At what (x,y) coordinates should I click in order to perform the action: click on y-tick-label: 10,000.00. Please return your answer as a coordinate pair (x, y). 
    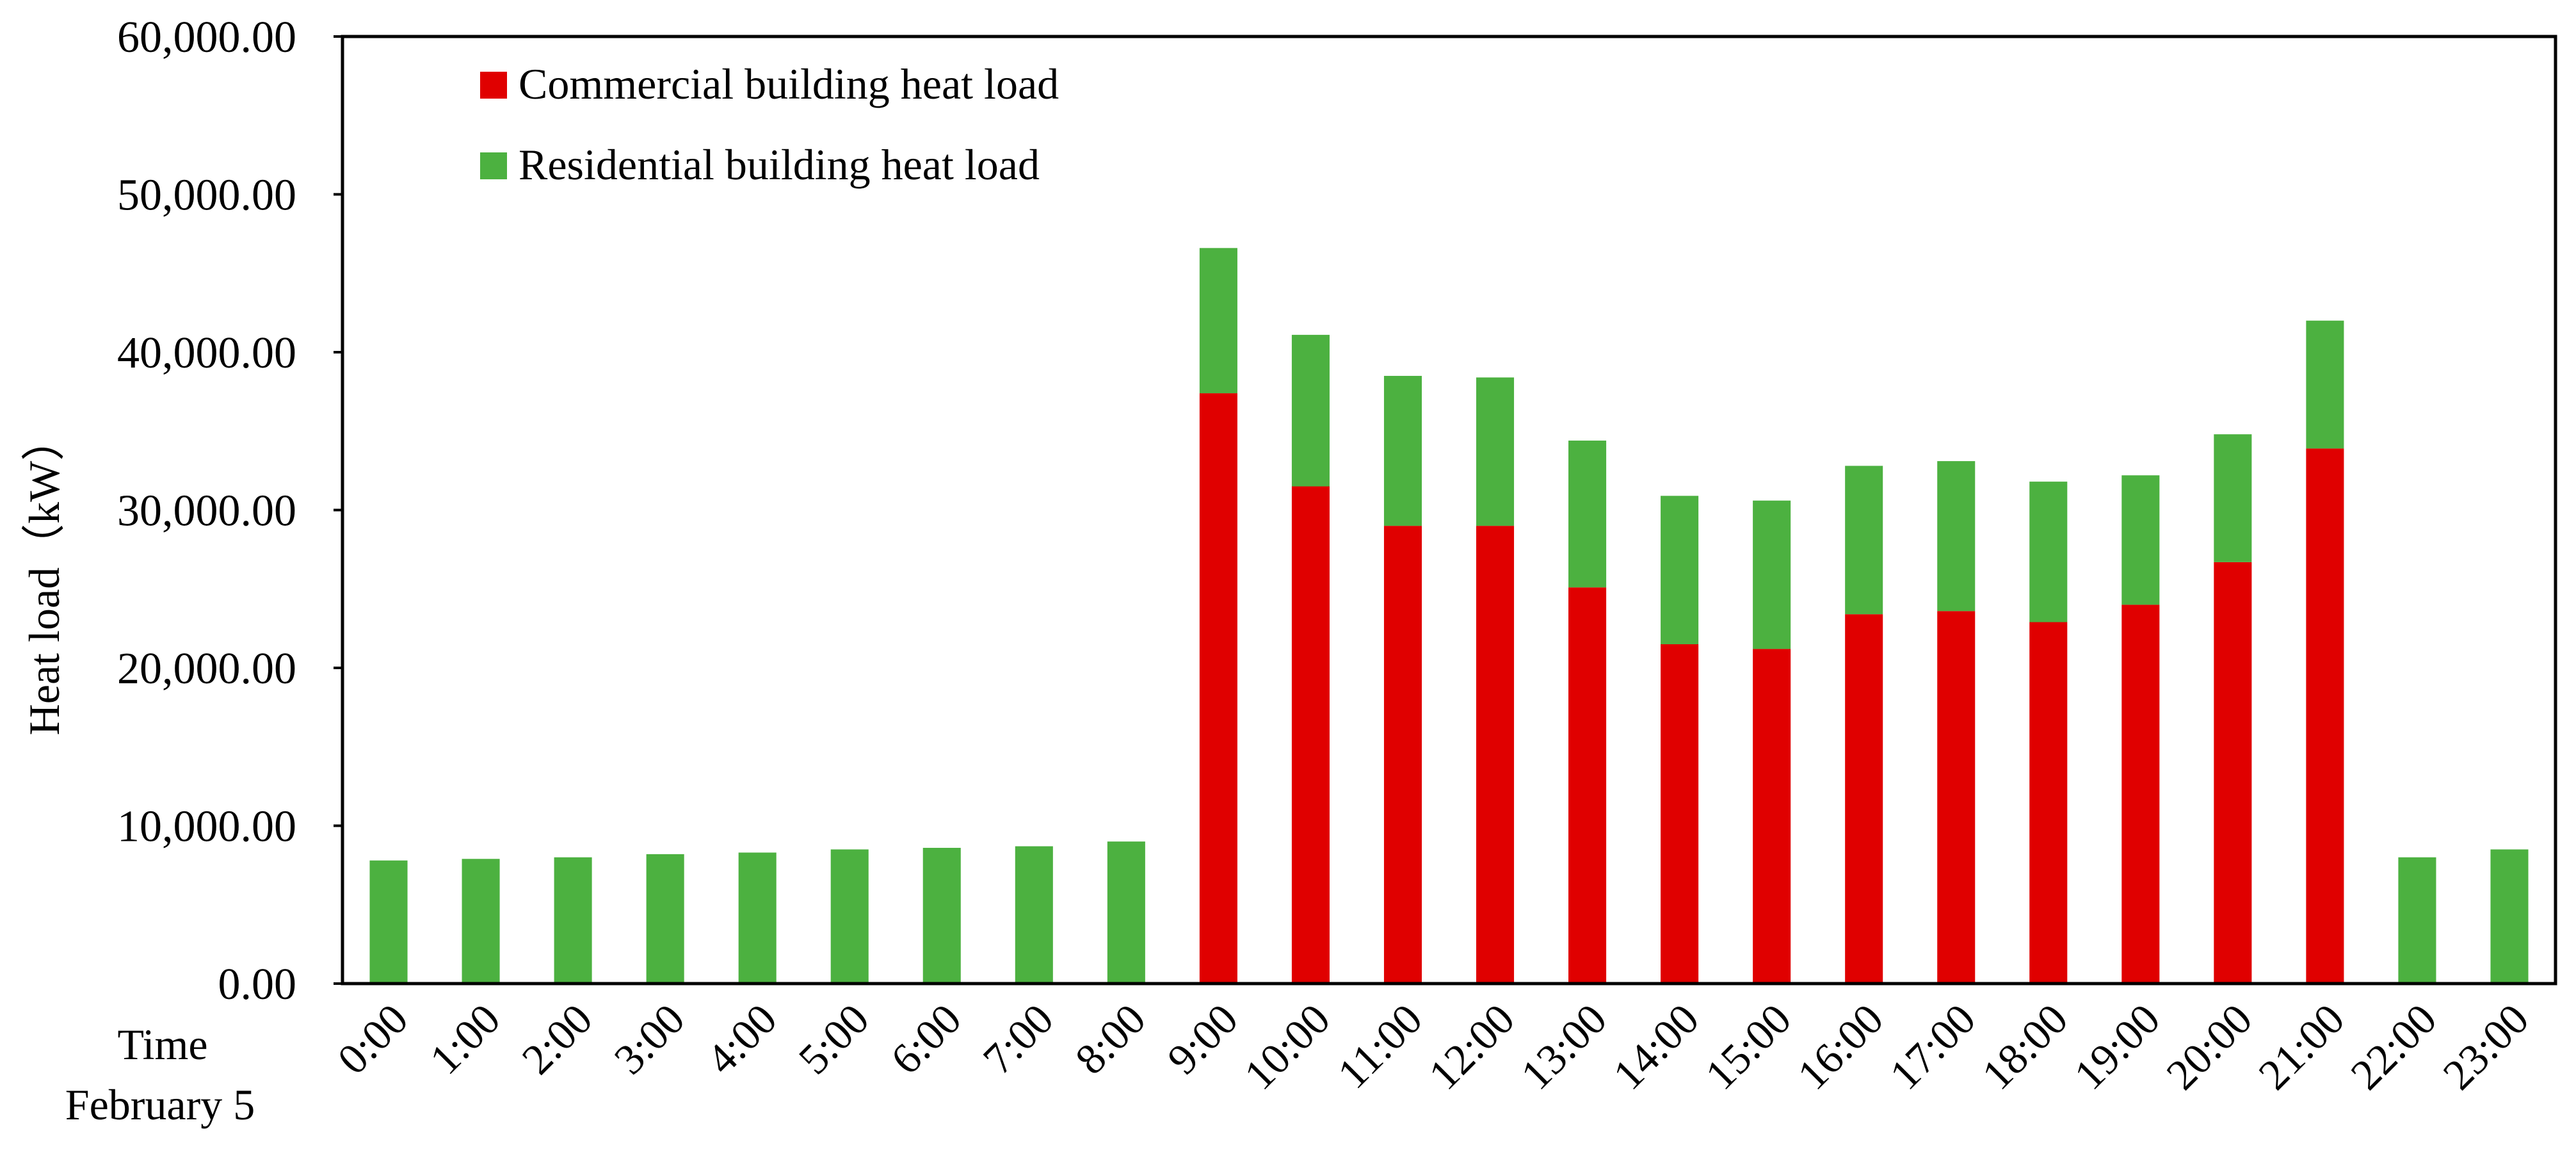
    Looking at the image, I should click on (206, 827).